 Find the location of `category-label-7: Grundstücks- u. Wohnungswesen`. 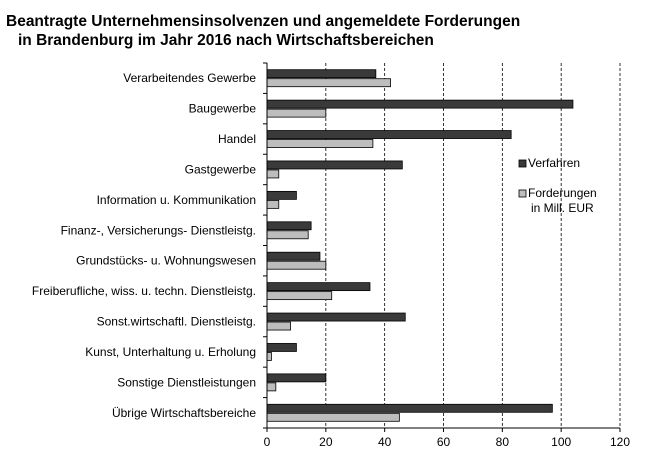

category-label-7: Grundstücks- u. Wohnungswesen is located at coordinates (166, 261).